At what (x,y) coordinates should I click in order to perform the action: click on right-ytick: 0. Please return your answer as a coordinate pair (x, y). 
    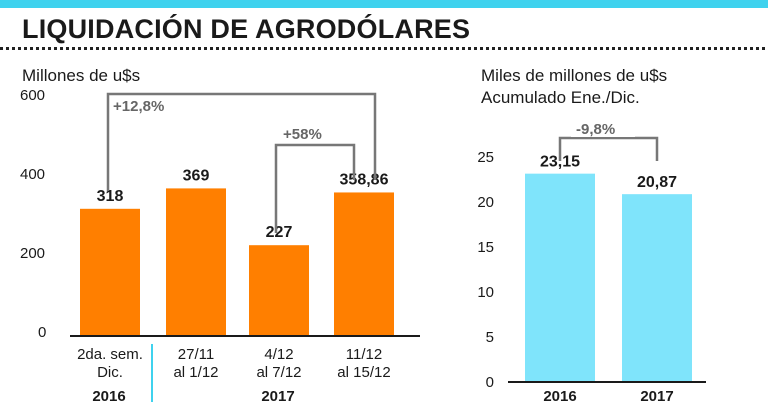
    Looking at the image, I should click on (490, 382).